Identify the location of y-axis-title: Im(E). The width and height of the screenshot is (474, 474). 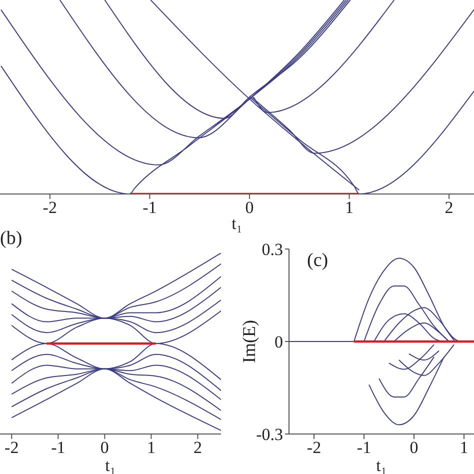
(249, 341).